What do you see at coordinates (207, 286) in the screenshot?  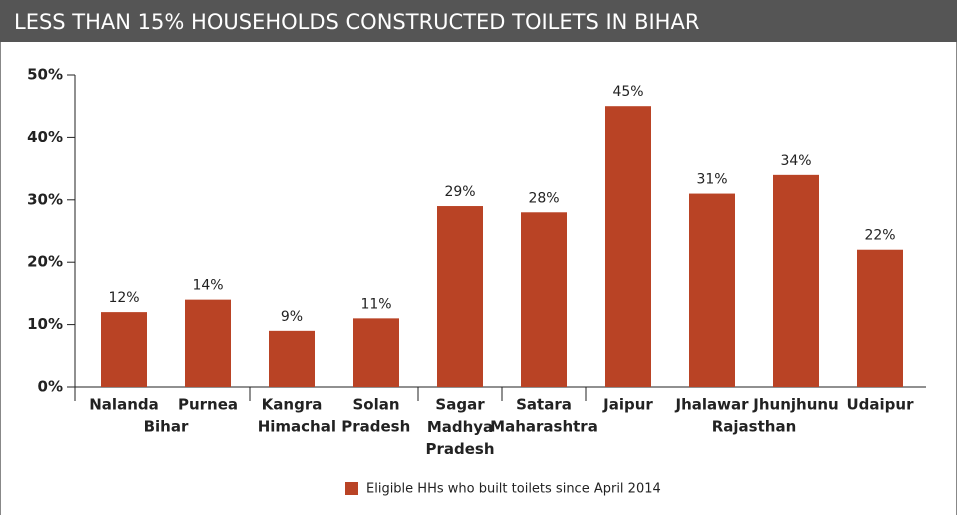 I see `value-label: 14%` at bounding box center [207, 286].